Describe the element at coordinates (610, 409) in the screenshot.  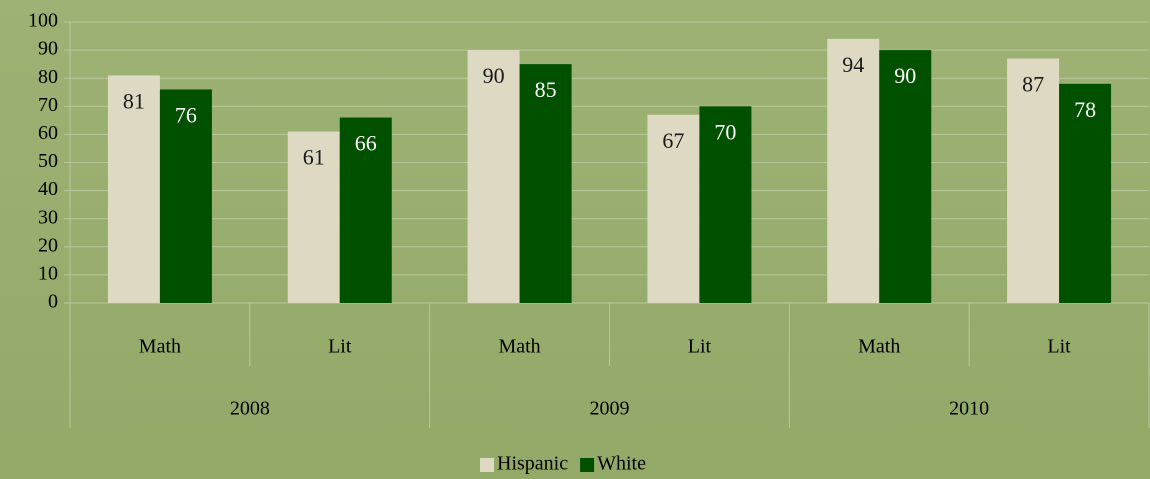
I see `x-group-label: 2009` at that location.